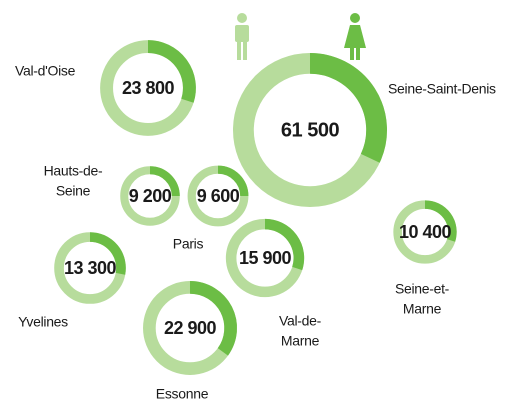  I want to click on region-label: Val-d'Oise, so click(45, 71).